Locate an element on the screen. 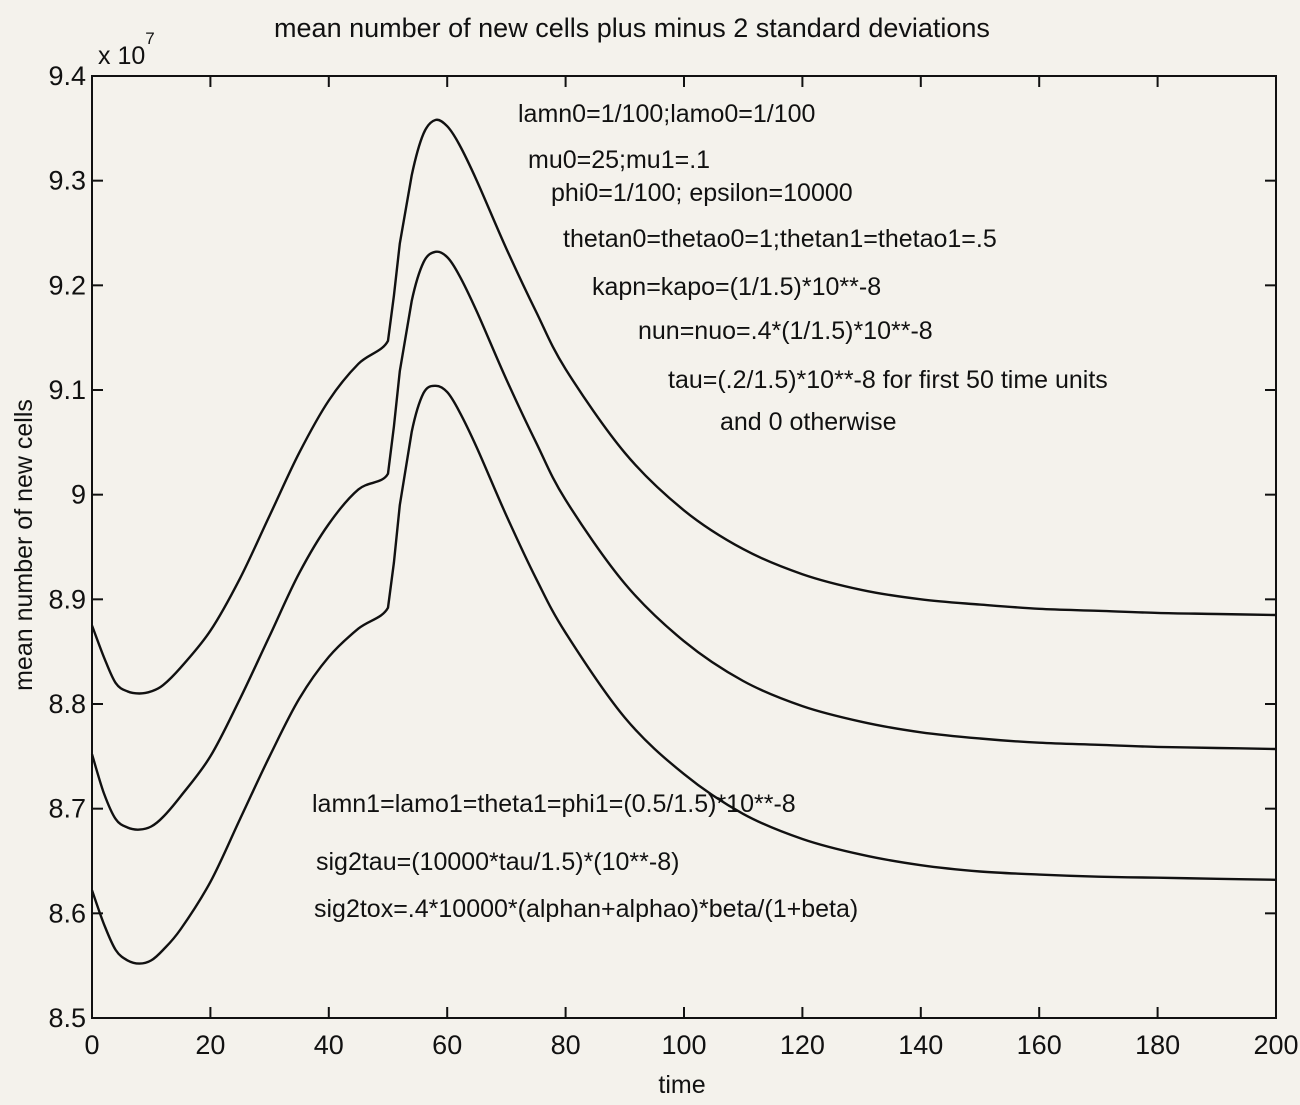  y-tick-label: 8.8 is located at coordinates (67, 704).